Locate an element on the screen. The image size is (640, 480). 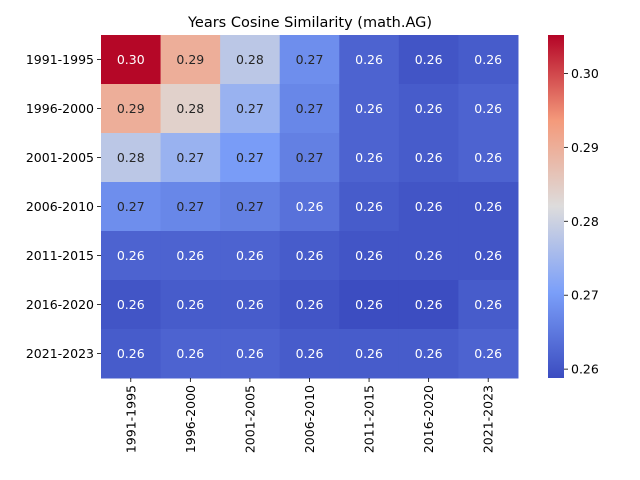
colorbar-tick-label: 0.29 is located at coordinates (585, 147).